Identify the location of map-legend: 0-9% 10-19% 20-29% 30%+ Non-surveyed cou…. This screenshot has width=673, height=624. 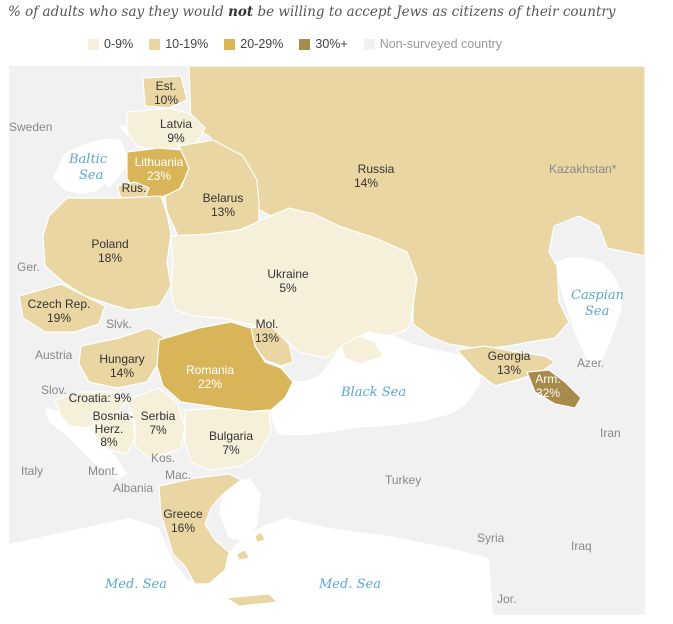
(303, 44).